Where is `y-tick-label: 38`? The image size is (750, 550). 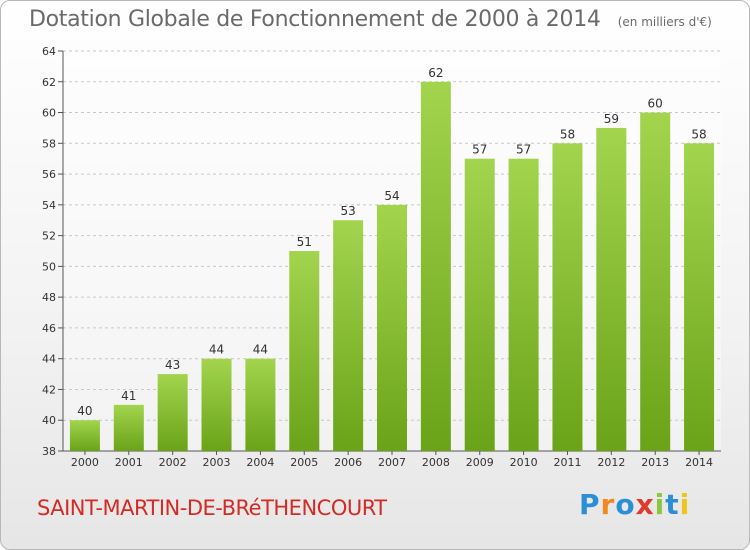
y-tick-label: 38 is located at coordinates (49, 451).